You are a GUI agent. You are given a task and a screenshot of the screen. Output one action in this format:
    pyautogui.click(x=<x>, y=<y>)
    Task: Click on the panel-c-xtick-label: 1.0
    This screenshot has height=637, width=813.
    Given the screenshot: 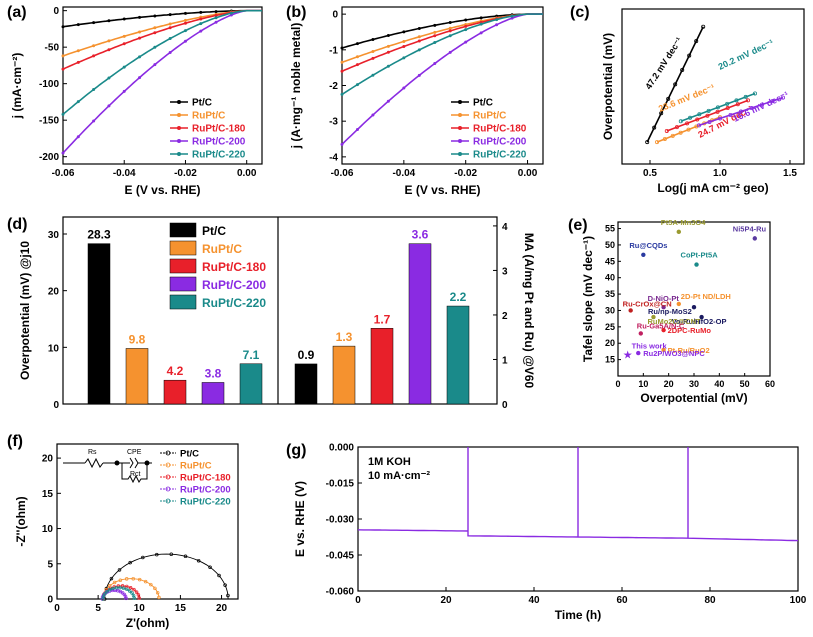 What is the action you would take?
    pyautogui.click(x=720, y=173)
    